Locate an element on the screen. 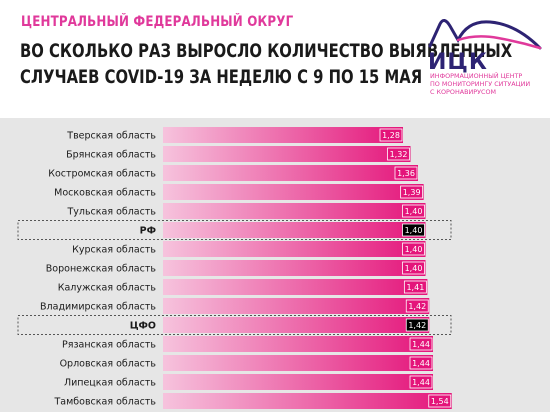 Image resolution: width=550 pixels, height=412 pixels. logo-wave-icon is located at coordinates (485, 34).